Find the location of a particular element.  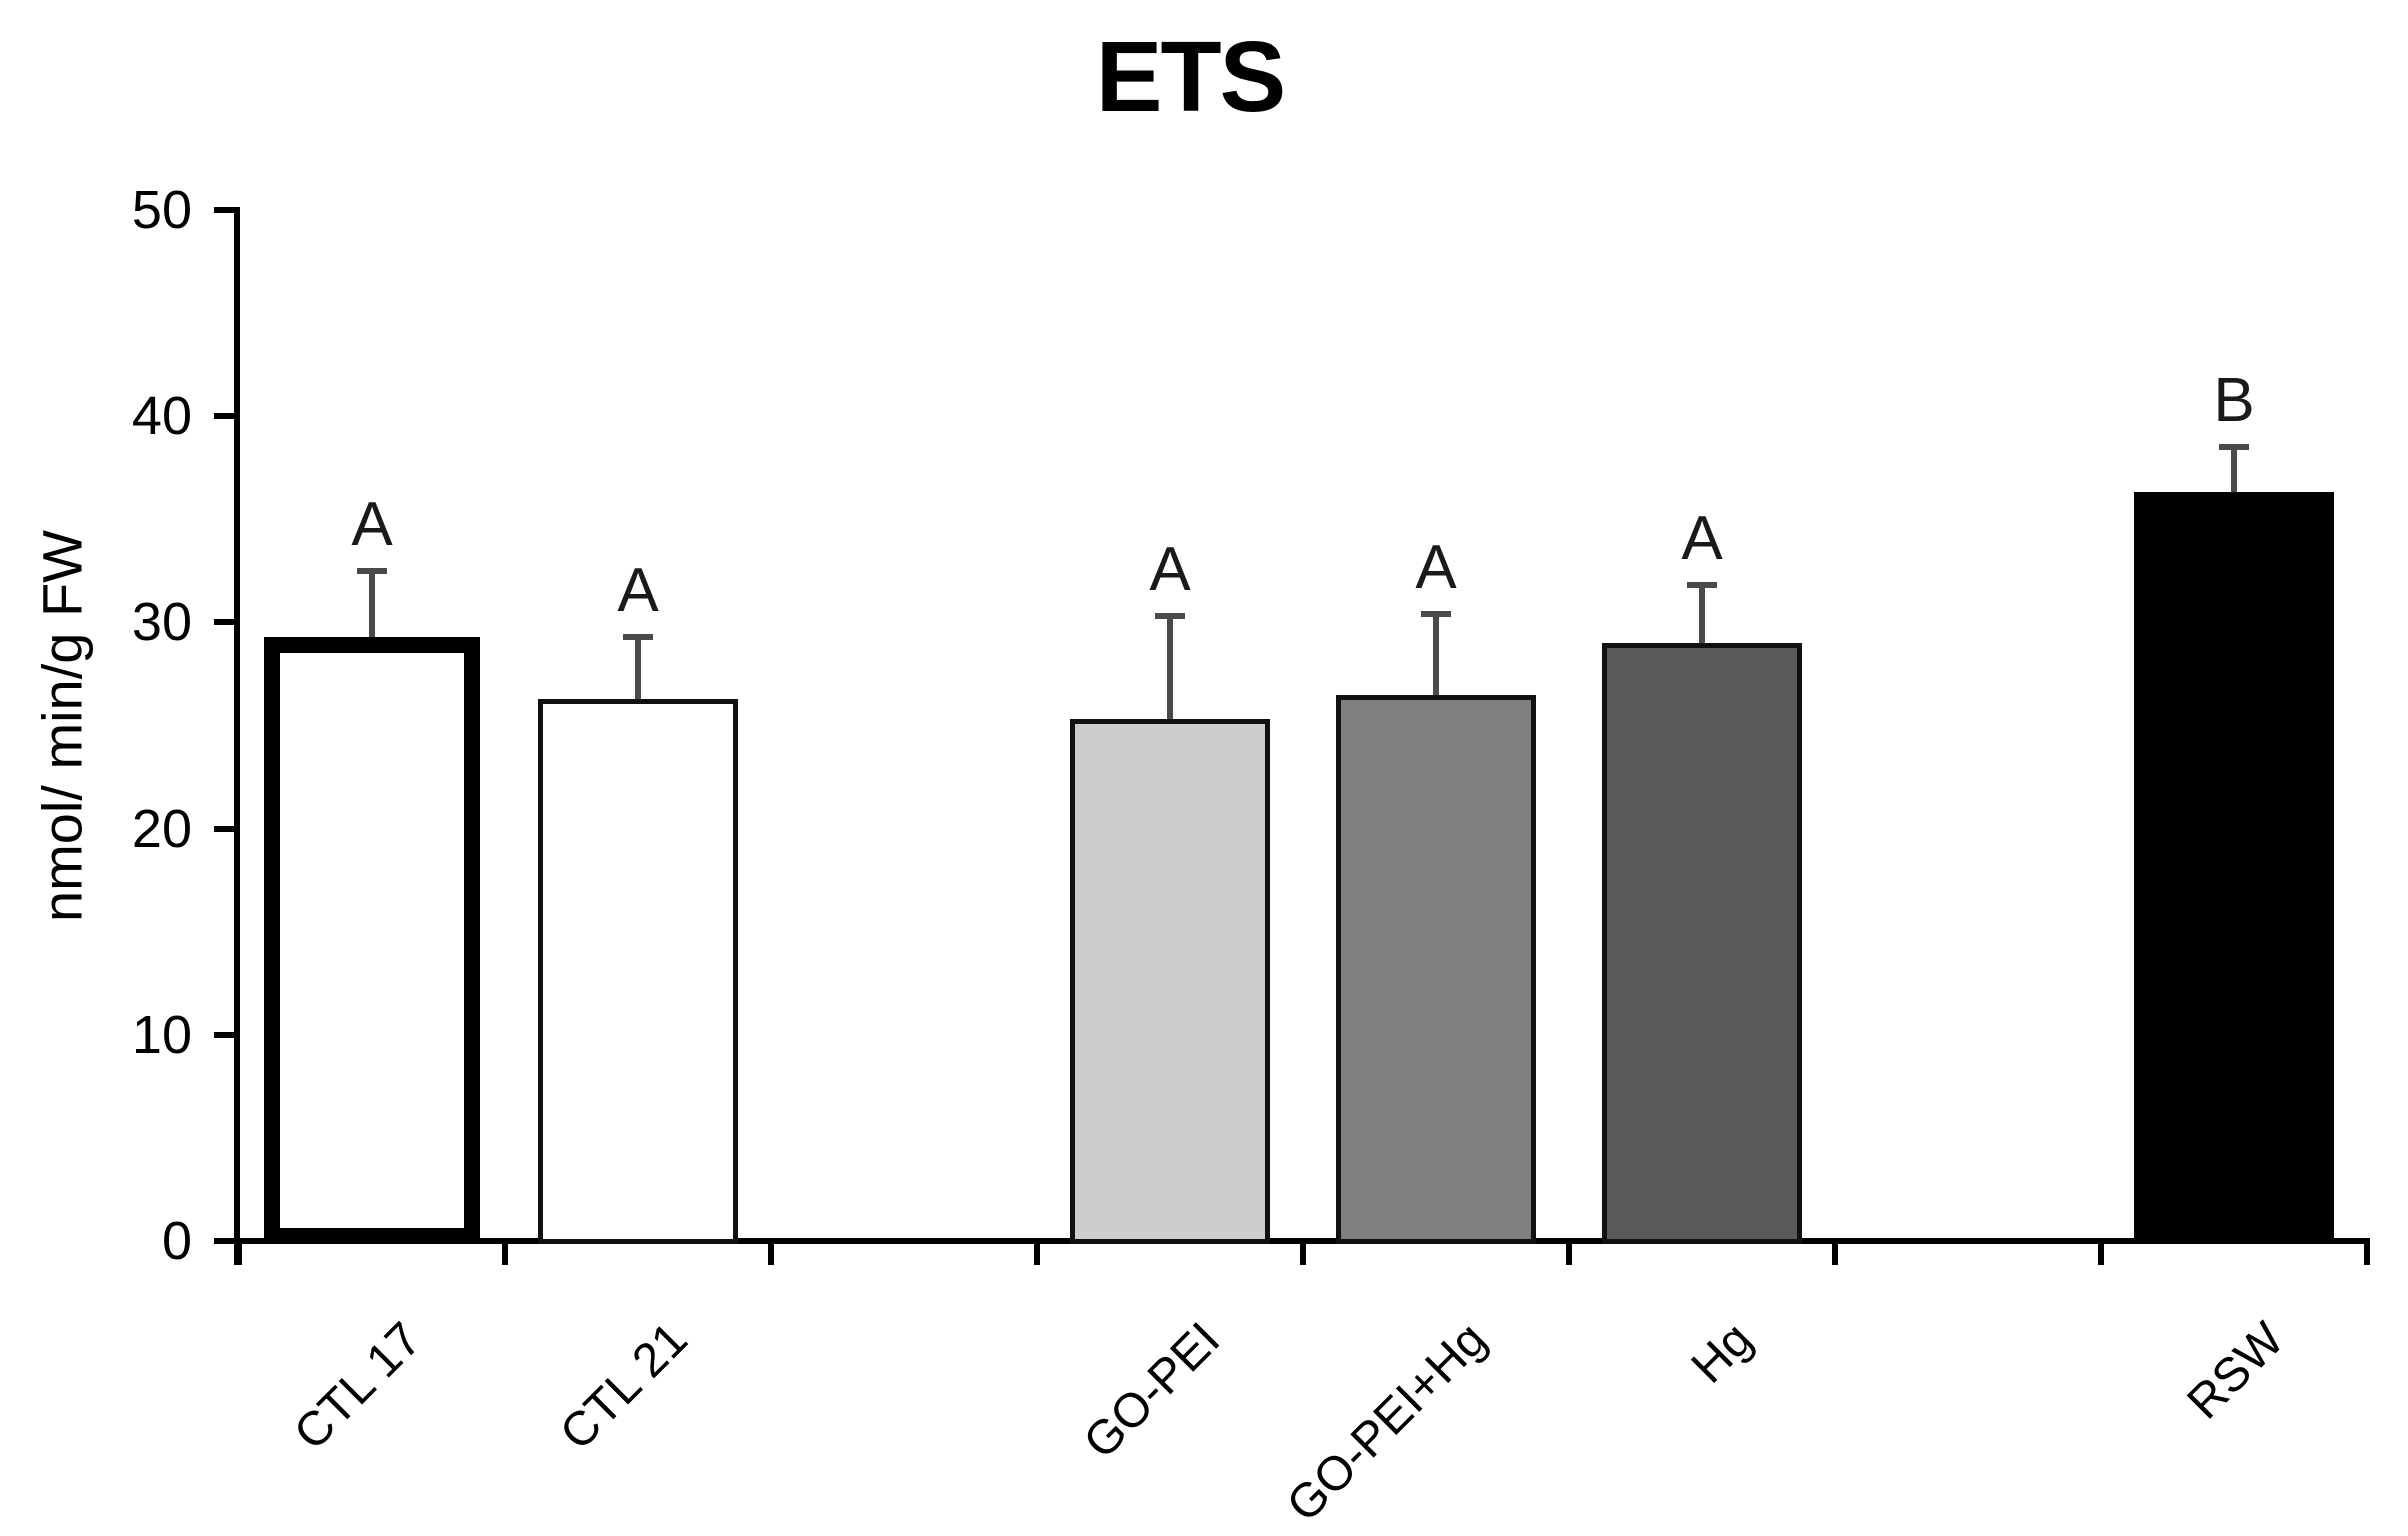

significance-letter-go-pei: A is located at coordinates (1170, 569).